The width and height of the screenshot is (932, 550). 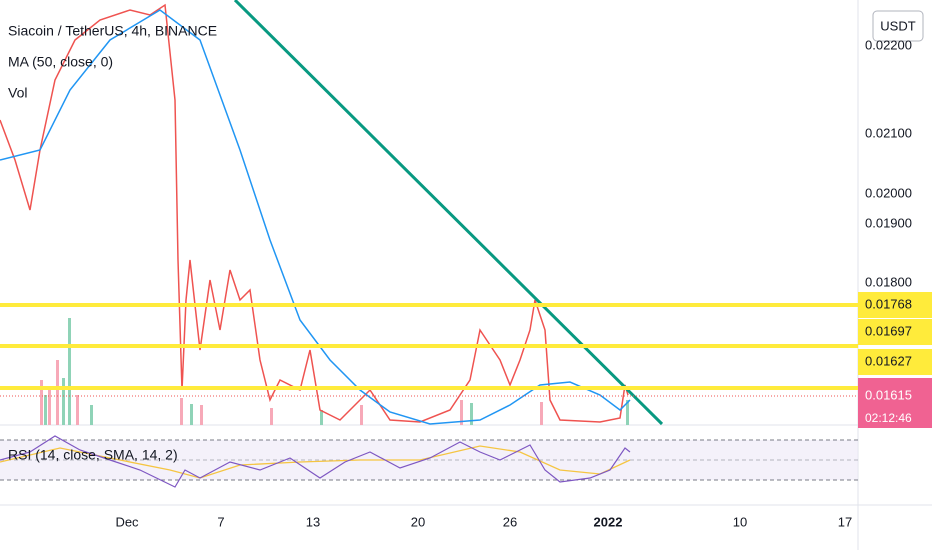 I want to click on date-tick-label: 2022, so click(x=608, y=521).